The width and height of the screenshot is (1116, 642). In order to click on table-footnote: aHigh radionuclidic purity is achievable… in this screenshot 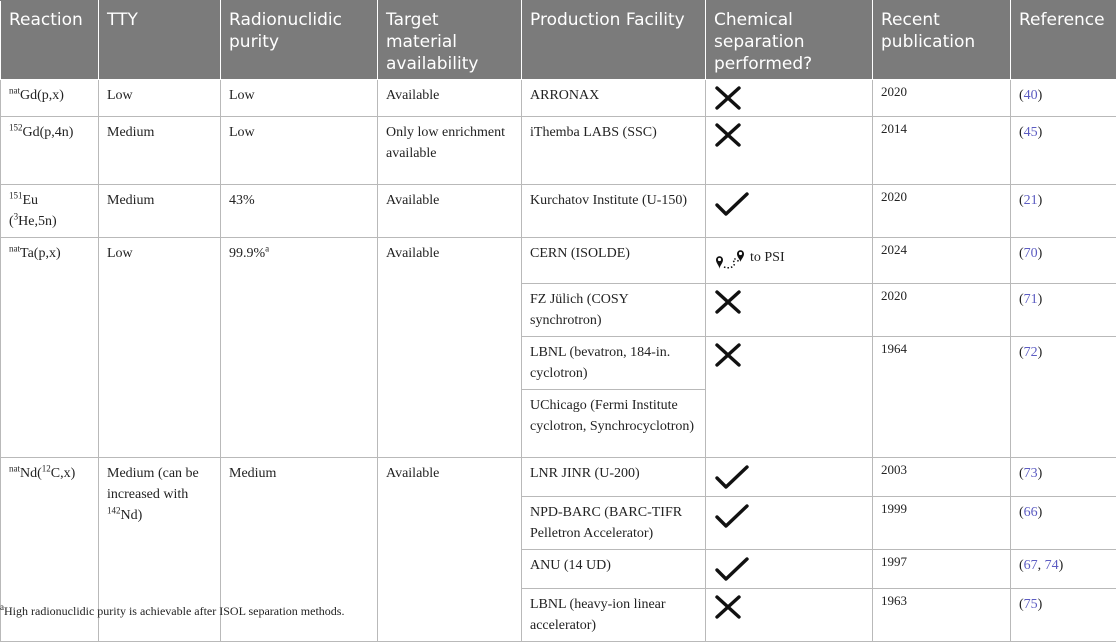, I will do `click(172, 611)`.